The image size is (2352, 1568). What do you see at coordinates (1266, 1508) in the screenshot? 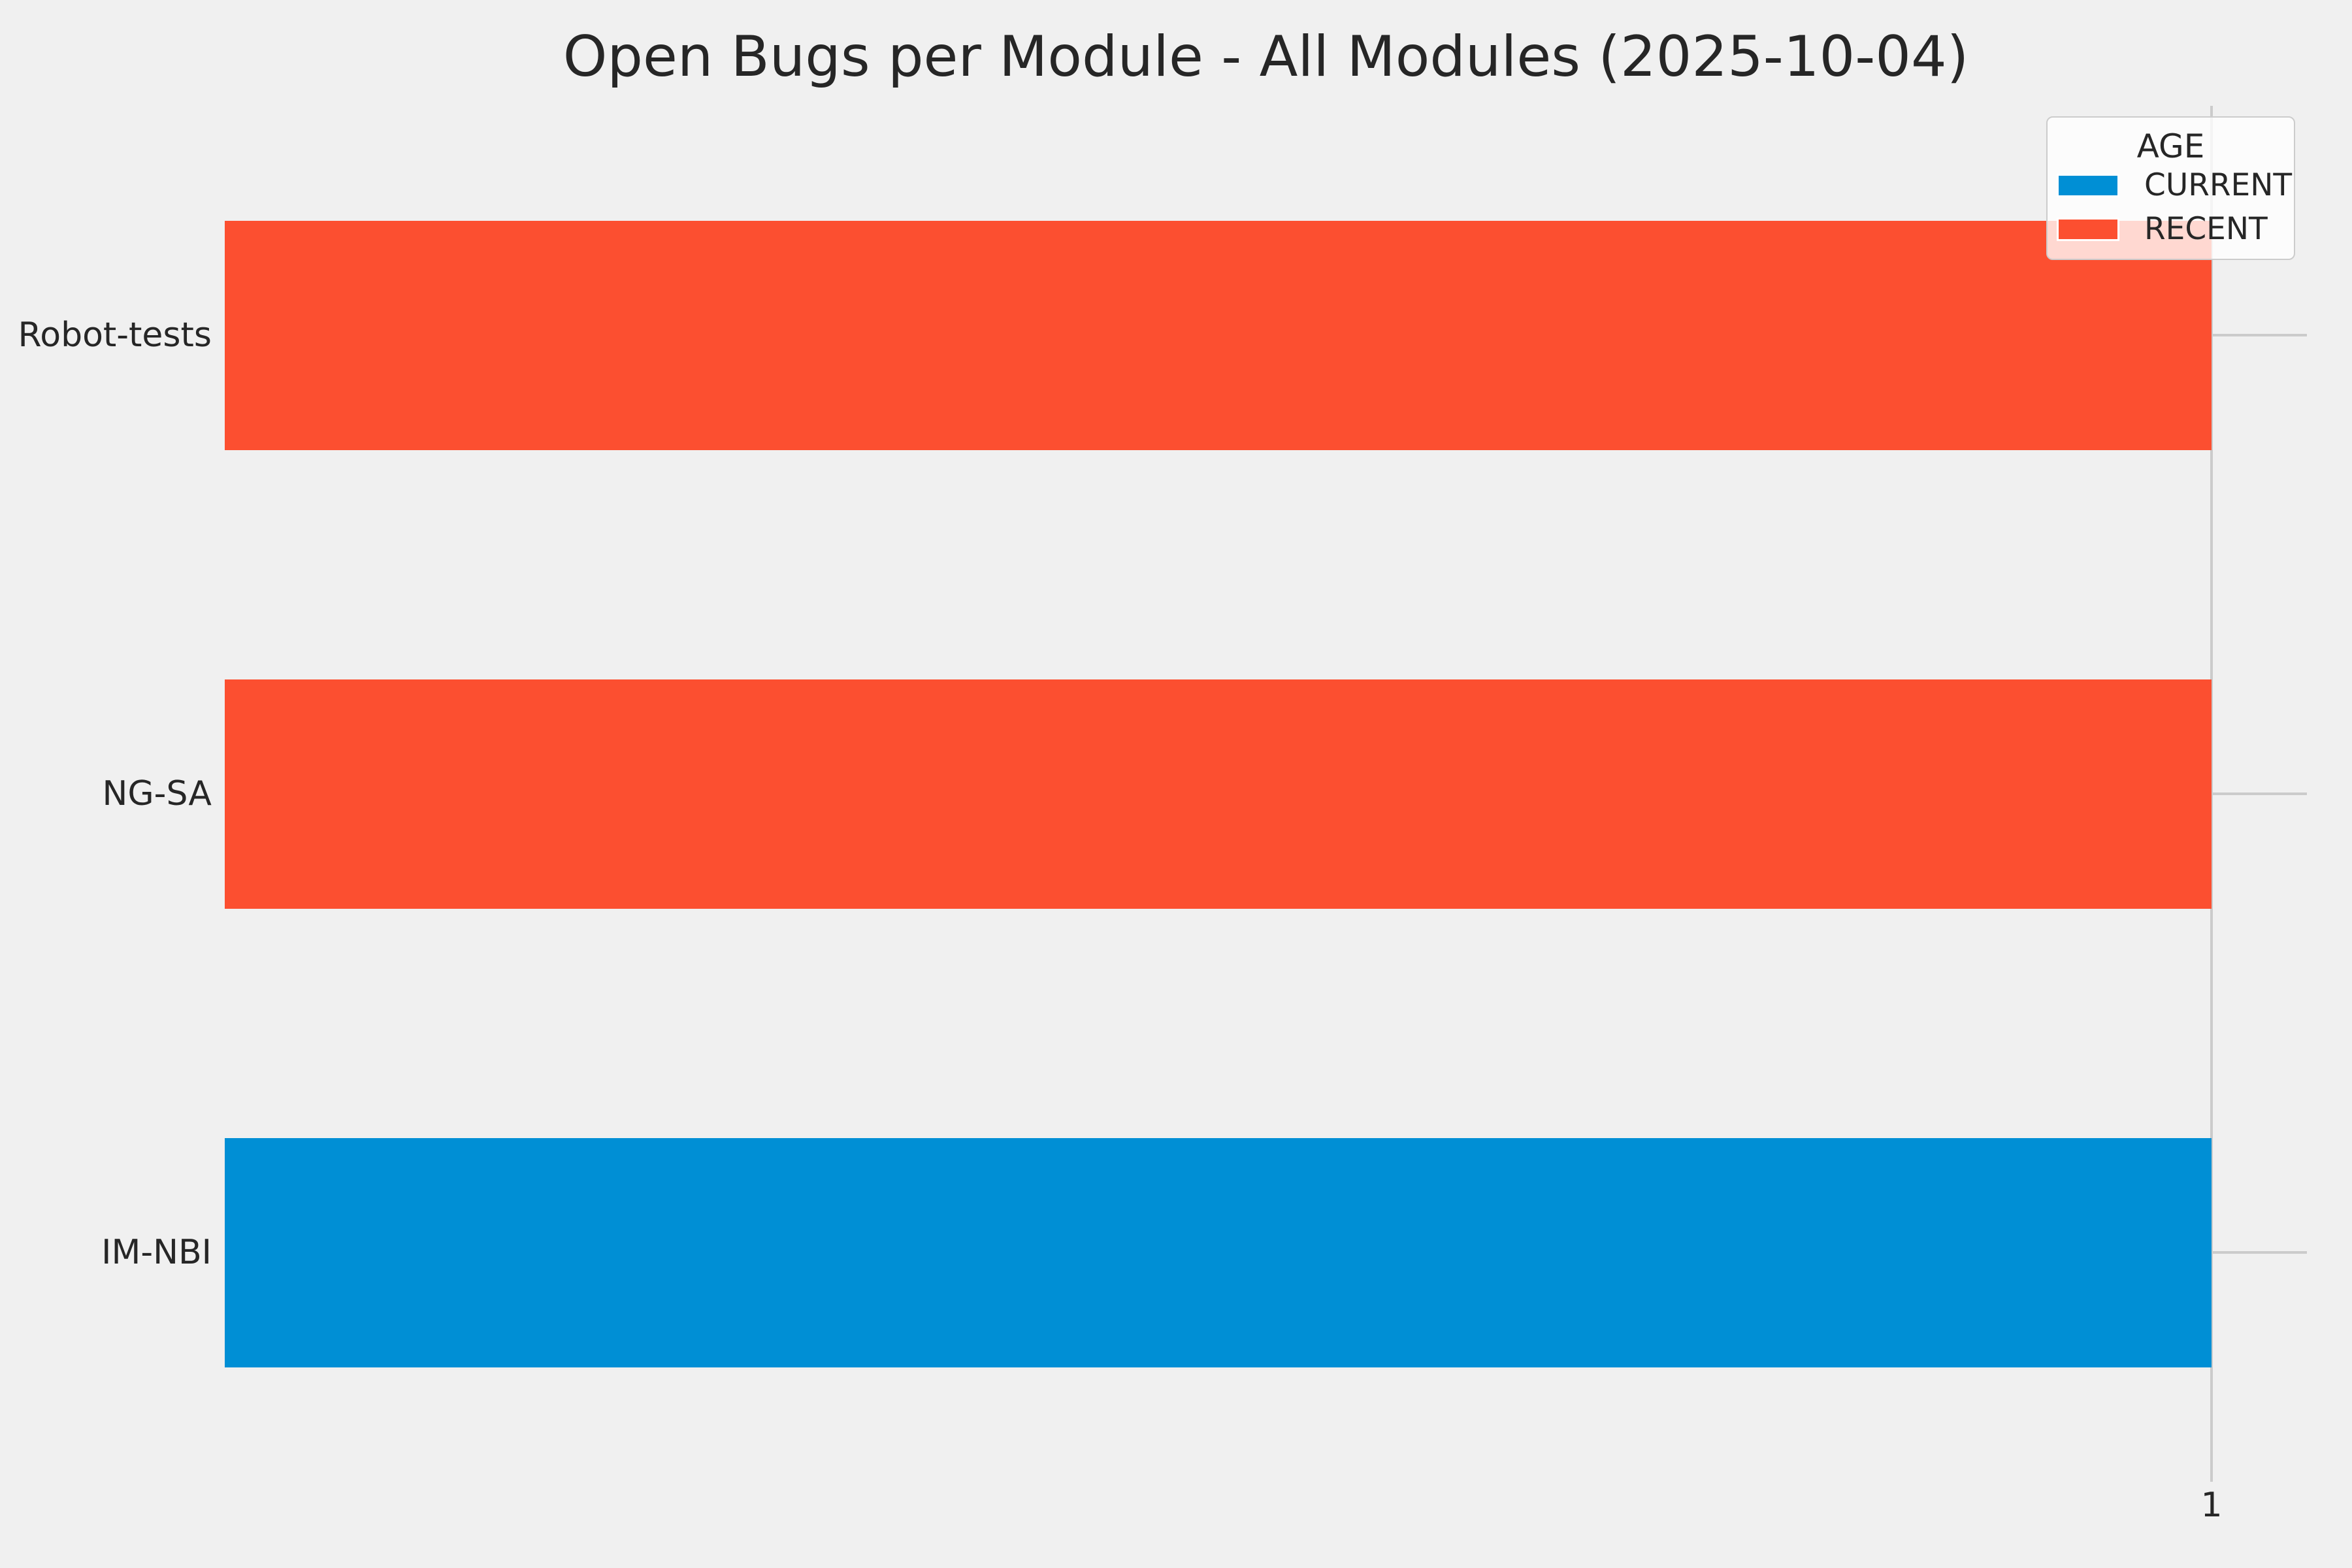
I see `x-axis-labels: 1` at bounding box center [1266, 1508].